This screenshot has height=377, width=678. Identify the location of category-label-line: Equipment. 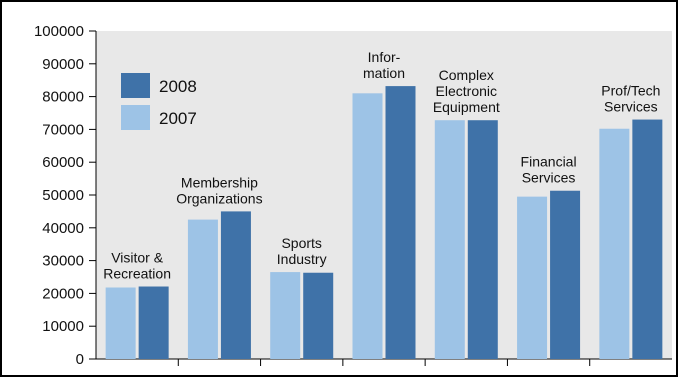
(466, 107).